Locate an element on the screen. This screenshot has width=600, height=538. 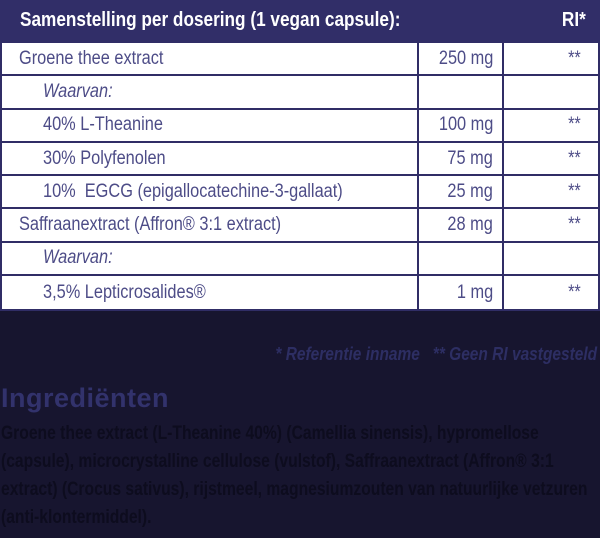
ri-header-text: RI* is located at coordinates (574, 19).